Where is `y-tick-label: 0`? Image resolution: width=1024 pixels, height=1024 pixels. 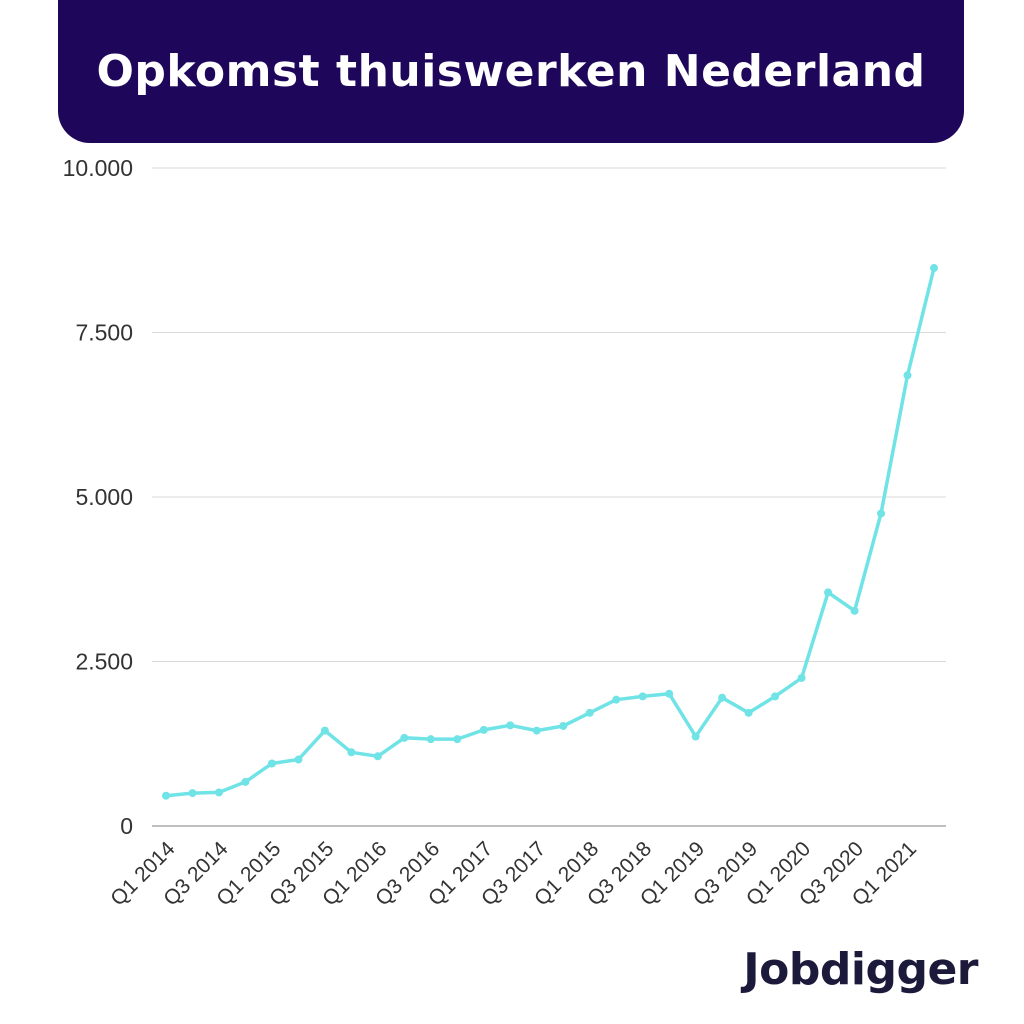 y-tick-label: 0 is located at coordinates (126, 826).